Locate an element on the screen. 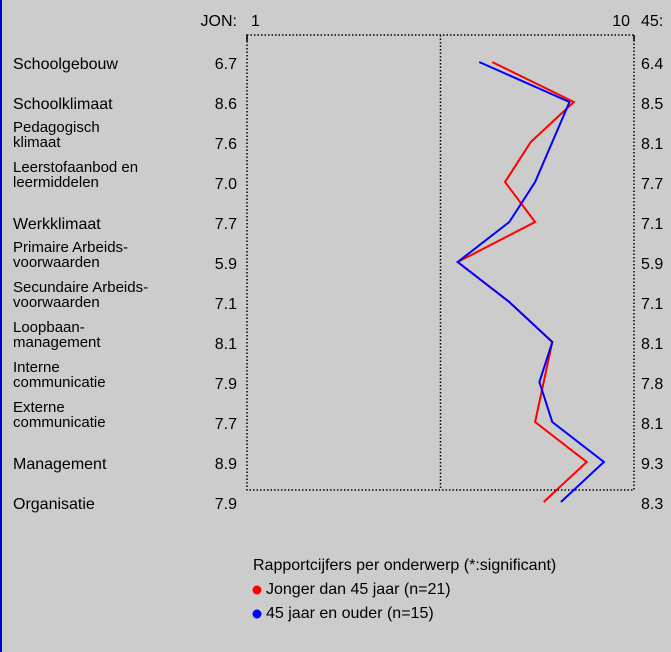  category-label: Leerstofaanbod en is located at coordinates (75, 167).